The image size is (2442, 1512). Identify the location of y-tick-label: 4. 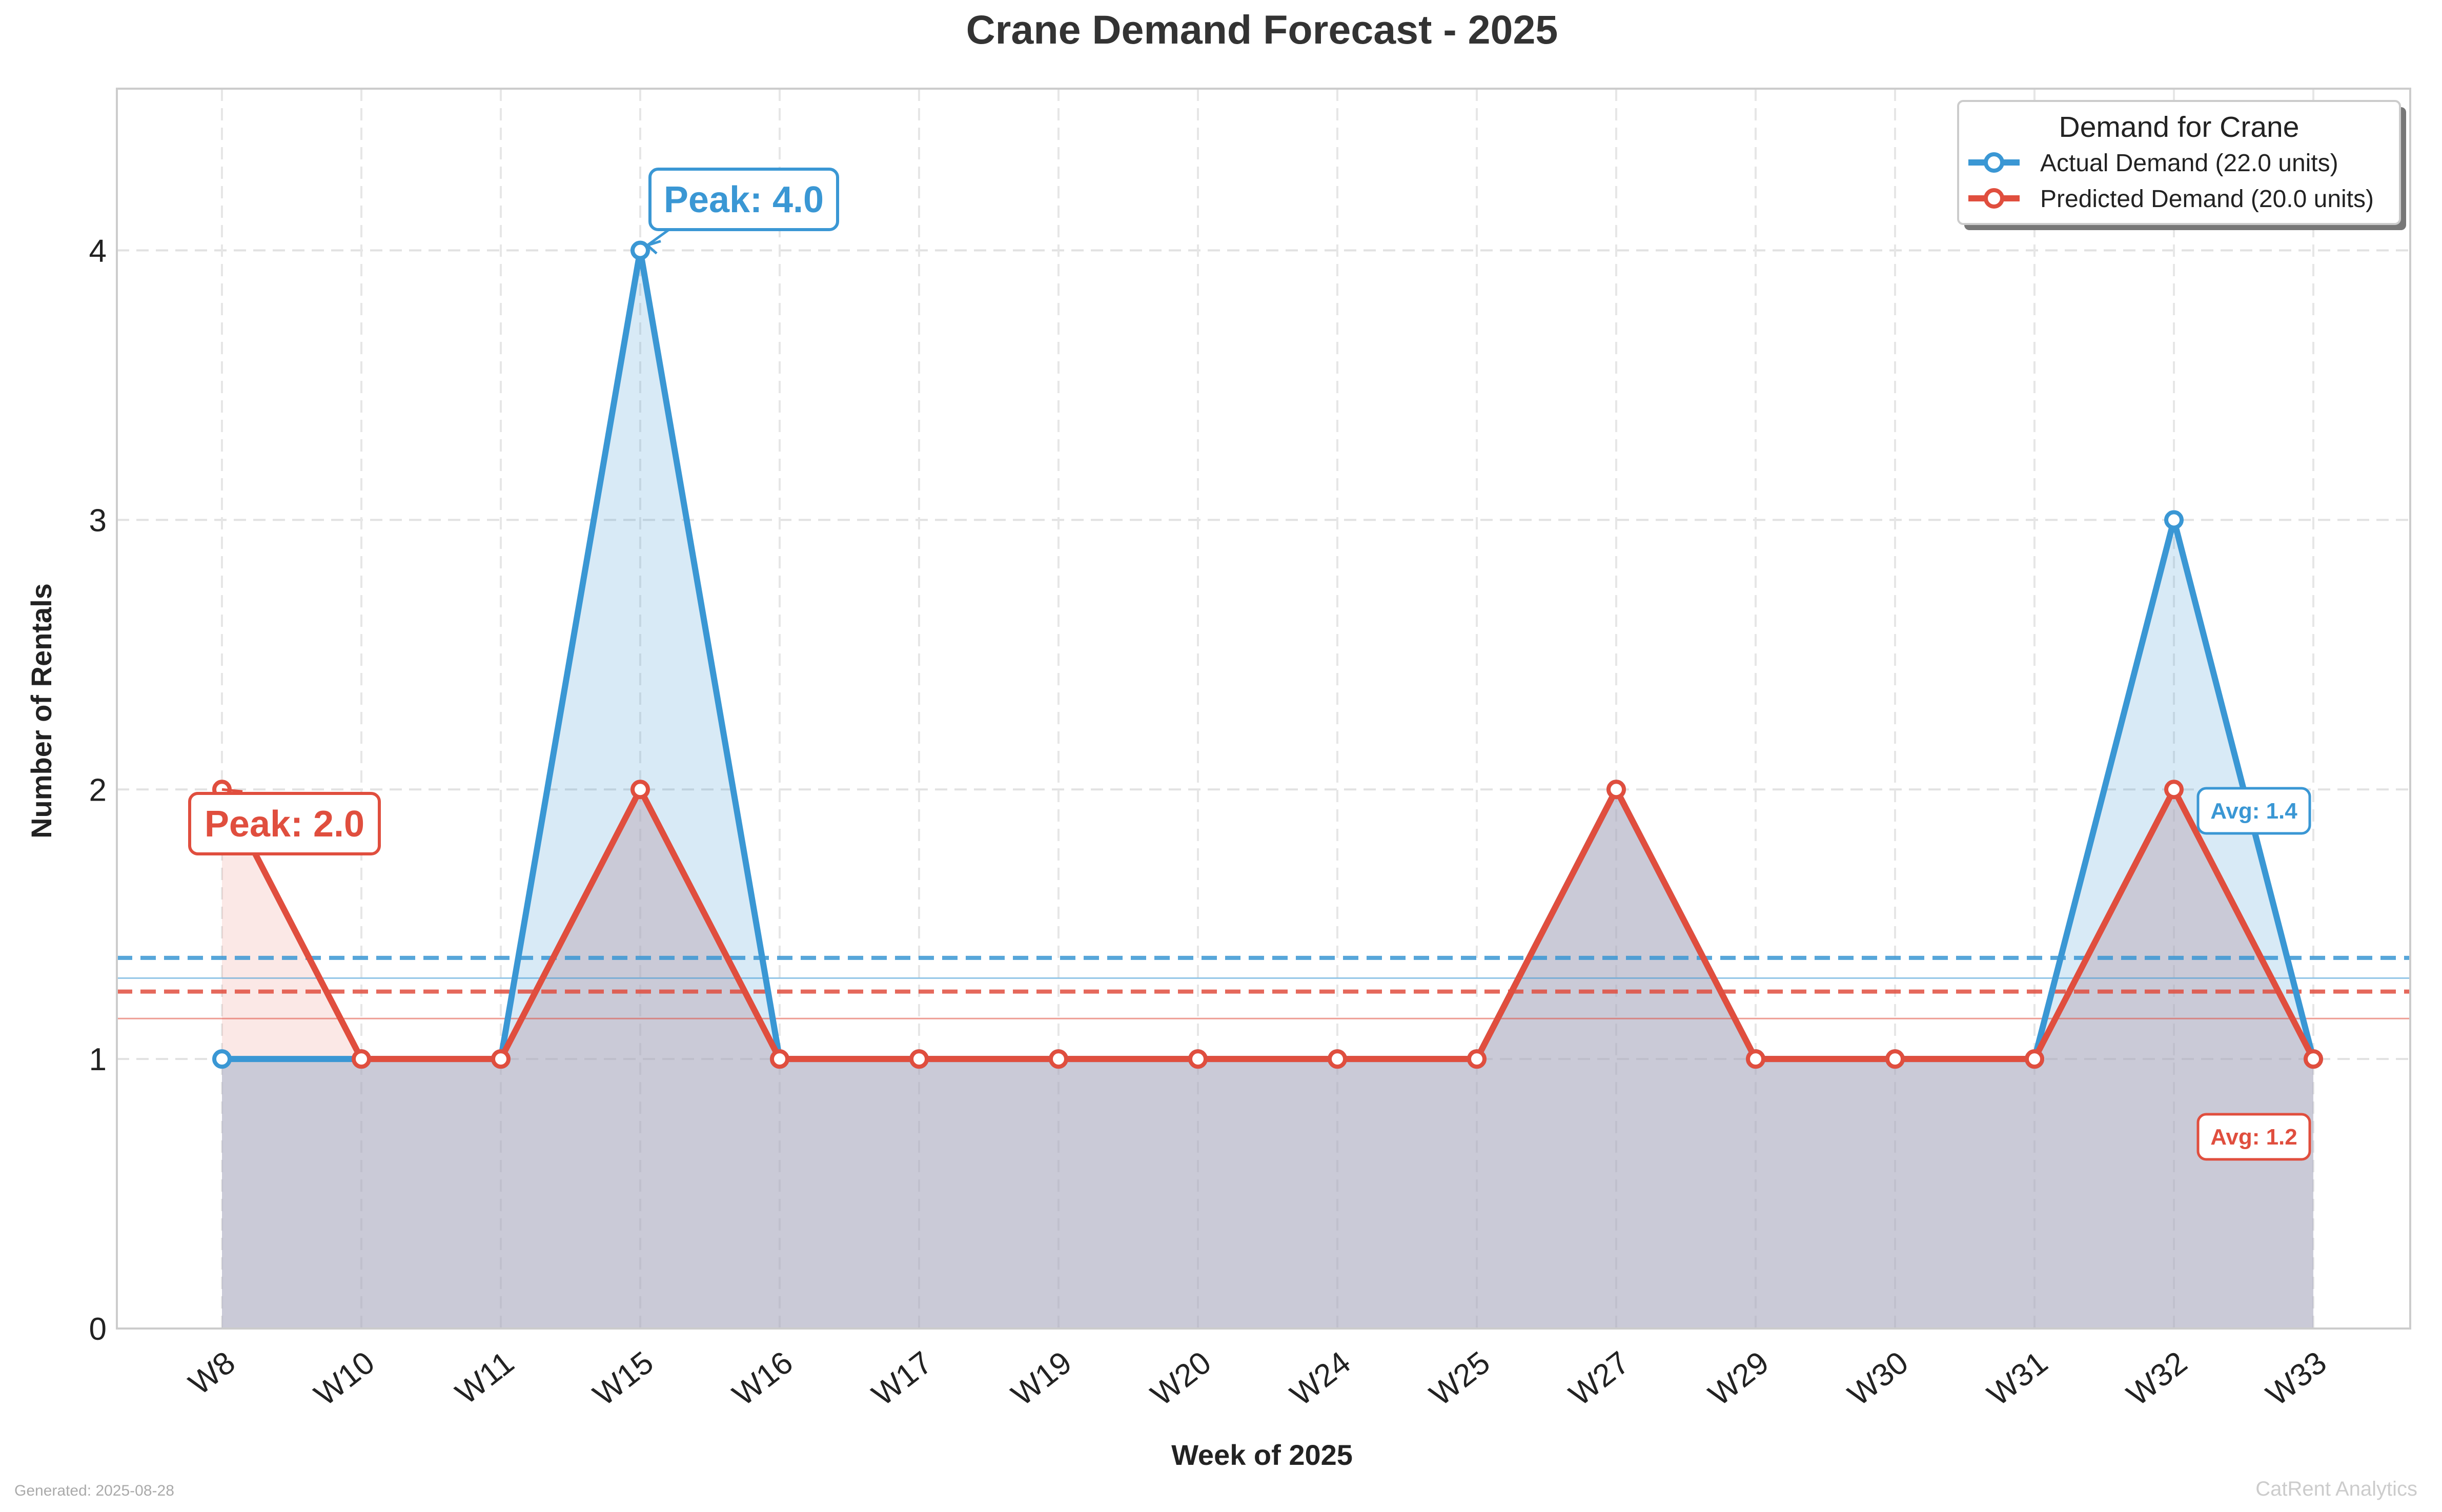
(98, 251).